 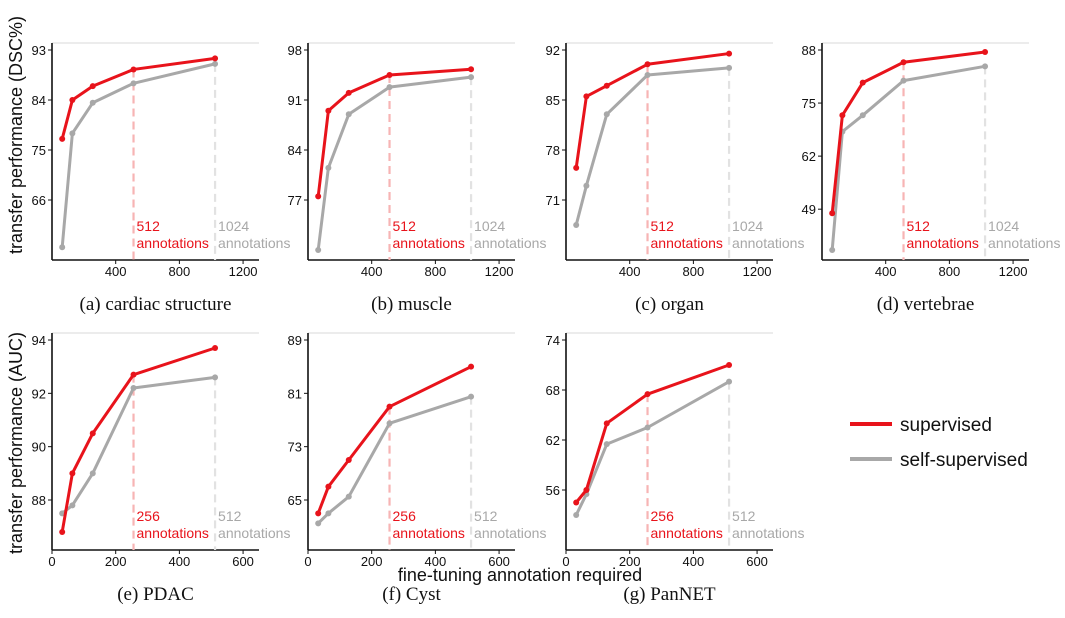 What do you see at coordinates (39, 50) in the screenshot?
I see `y-tick-label: 93` at bounding box center [39, 50].